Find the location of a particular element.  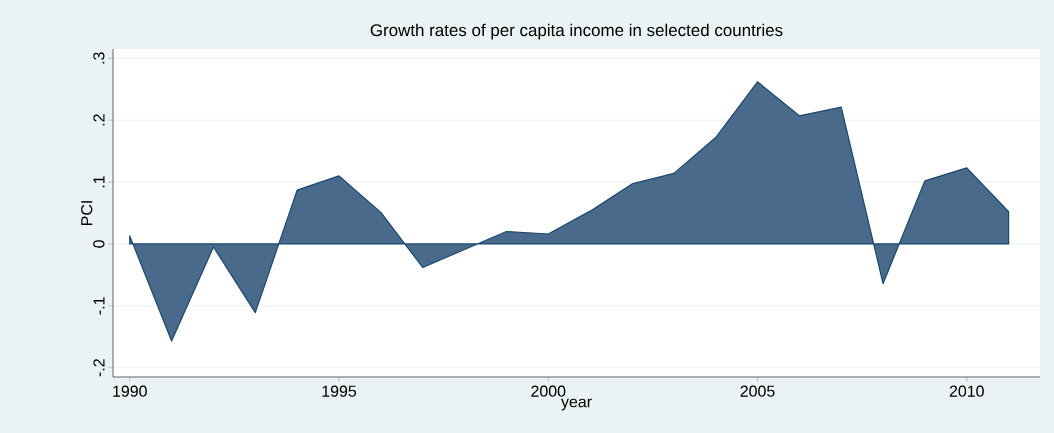

y-tick-label: .1 is located at coordinates (99, 182).